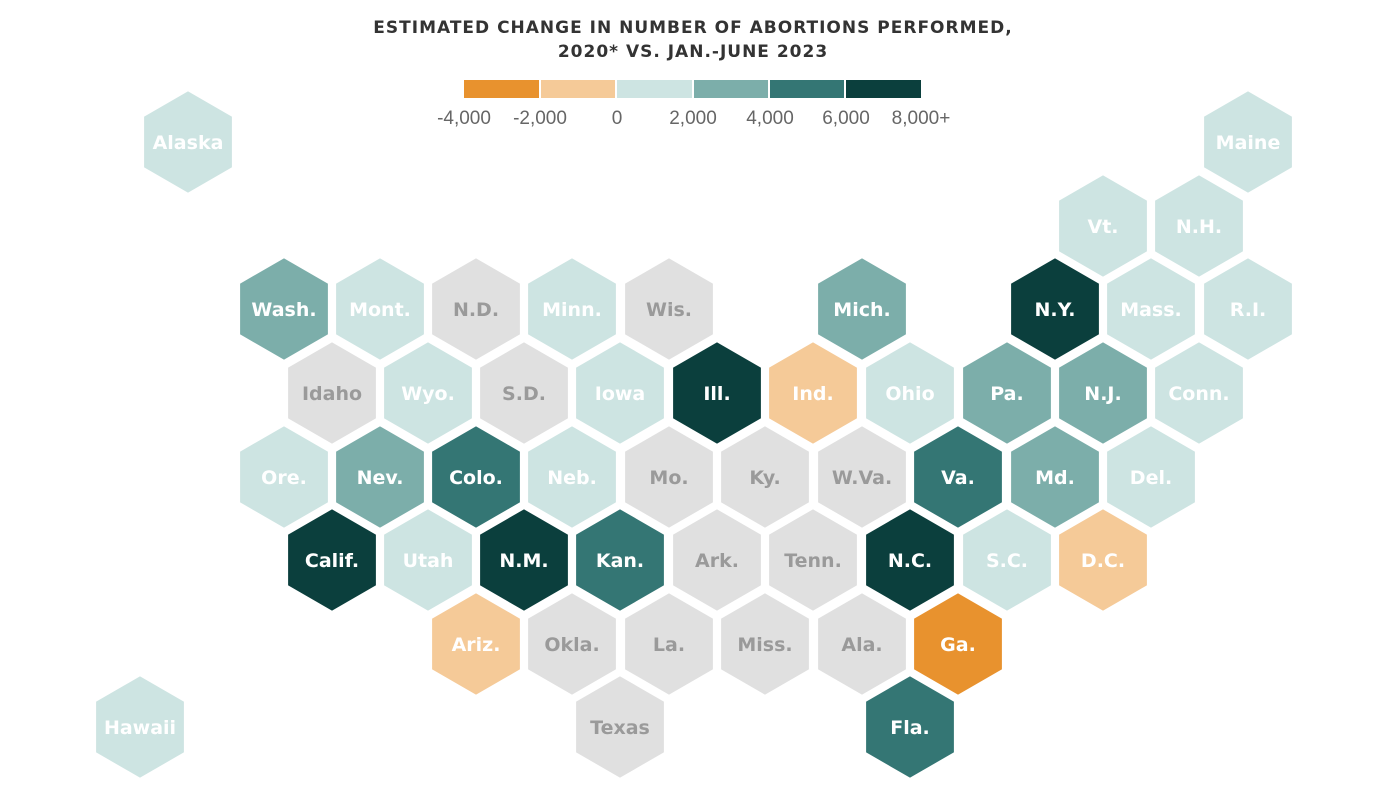 The image size is (1400, 787). I want to click on state-hex-md: Md., so click(1055, 477).